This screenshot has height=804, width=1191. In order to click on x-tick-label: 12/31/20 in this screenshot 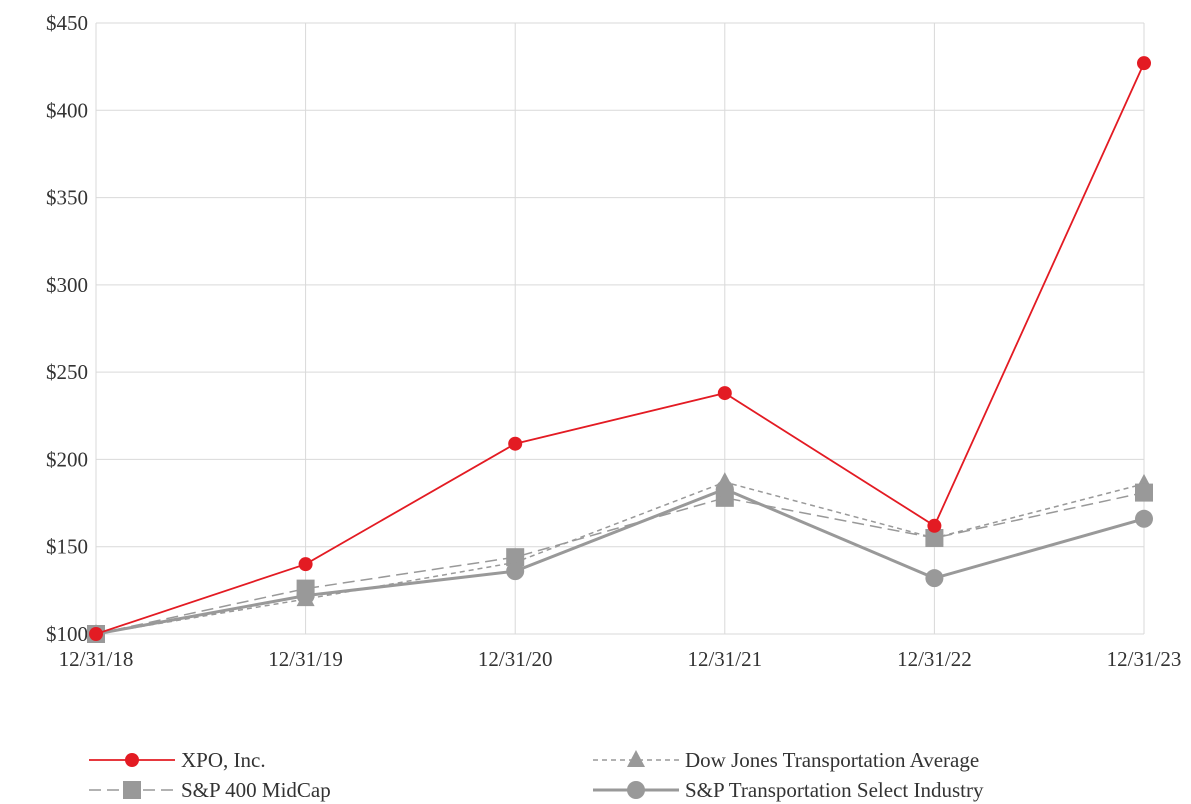, I will do `click(515, 659)`.